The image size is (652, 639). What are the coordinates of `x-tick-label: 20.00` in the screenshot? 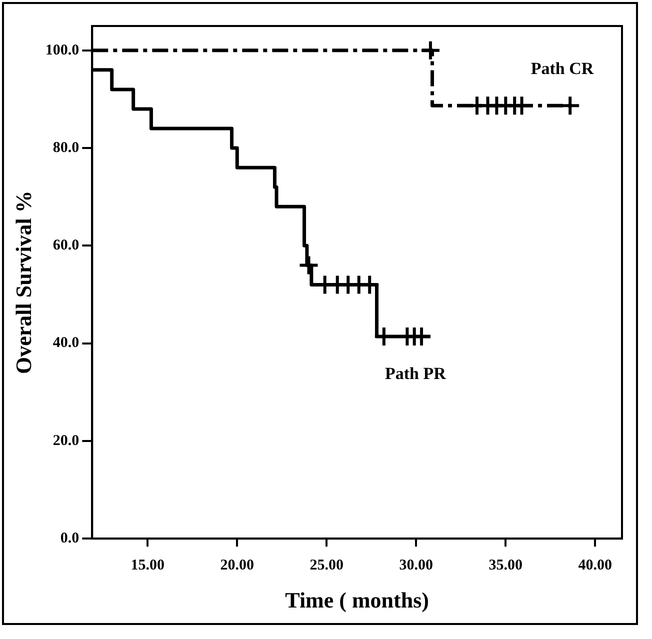 It's located at (237, 565).